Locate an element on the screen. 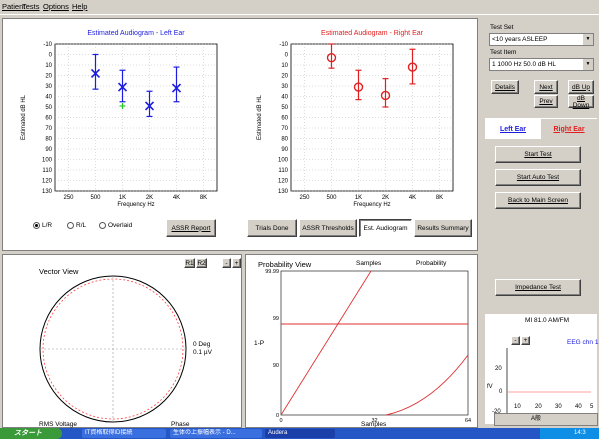  db-up-button: dB Up is located at coordinates (581, 87).